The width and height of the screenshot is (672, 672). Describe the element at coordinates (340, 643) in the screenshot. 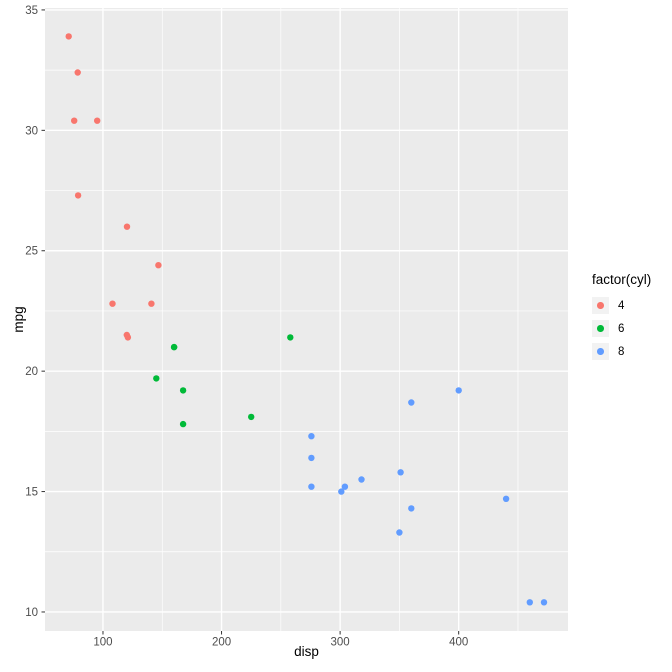

I see `x-tick-label: 300` at that location.